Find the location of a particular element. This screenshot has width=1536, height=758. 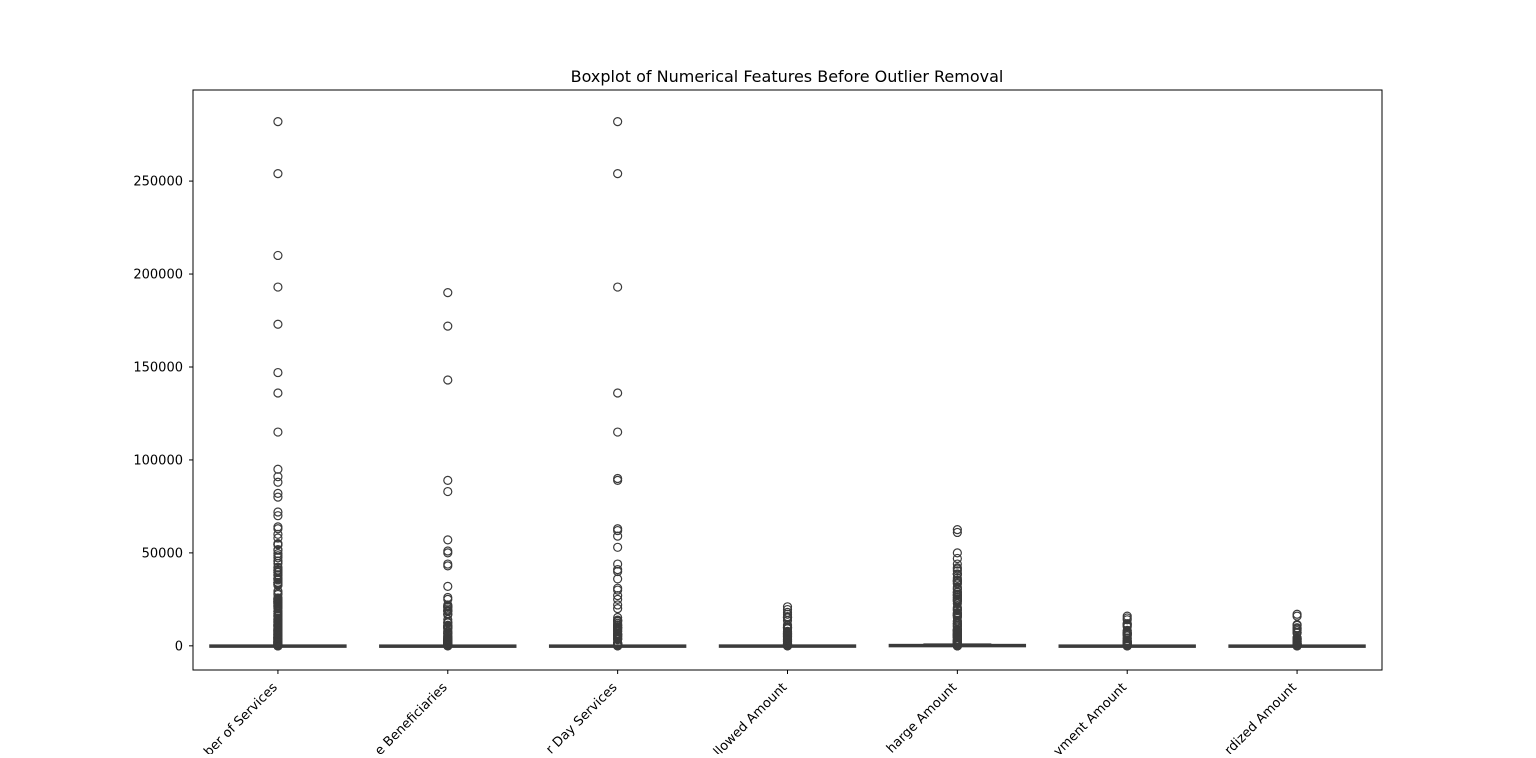

y-tick-label: 150000 is located at coordinates (158, 367).